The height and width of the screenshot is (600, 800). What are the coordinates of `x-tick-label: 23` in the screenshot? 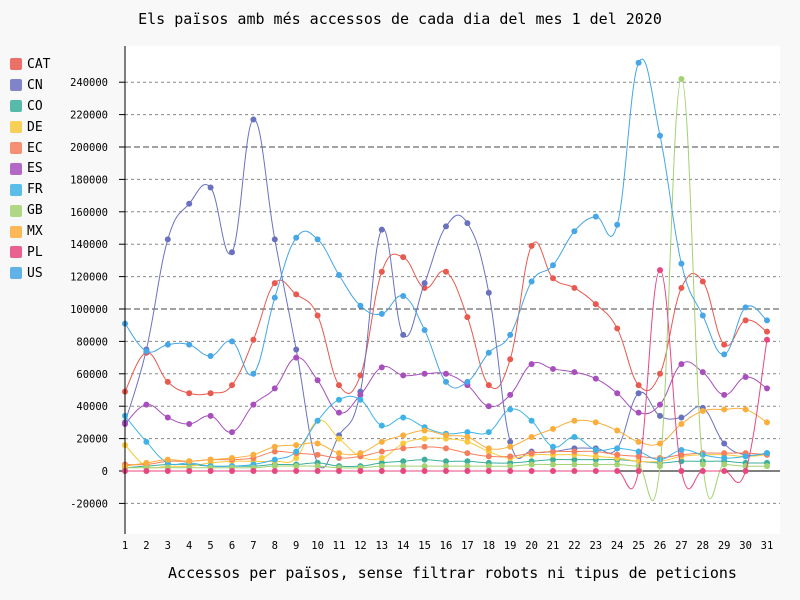 It's located at (595, 546).